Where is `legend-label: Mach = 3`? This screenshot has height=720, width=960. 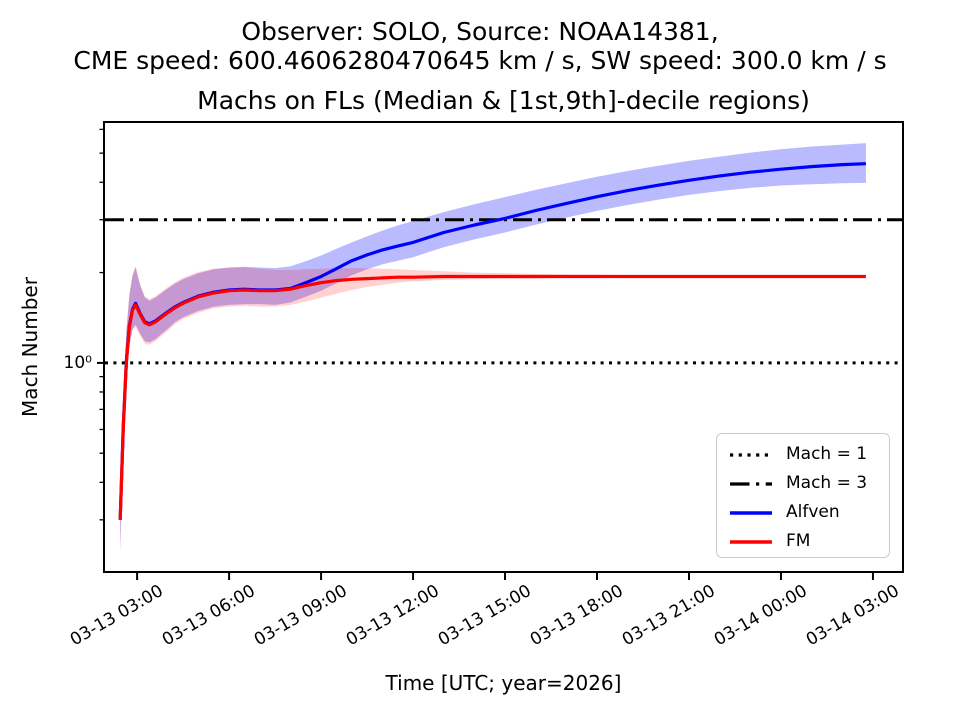
legend-label: Mach = 3 is located at coordinates (827, 483).